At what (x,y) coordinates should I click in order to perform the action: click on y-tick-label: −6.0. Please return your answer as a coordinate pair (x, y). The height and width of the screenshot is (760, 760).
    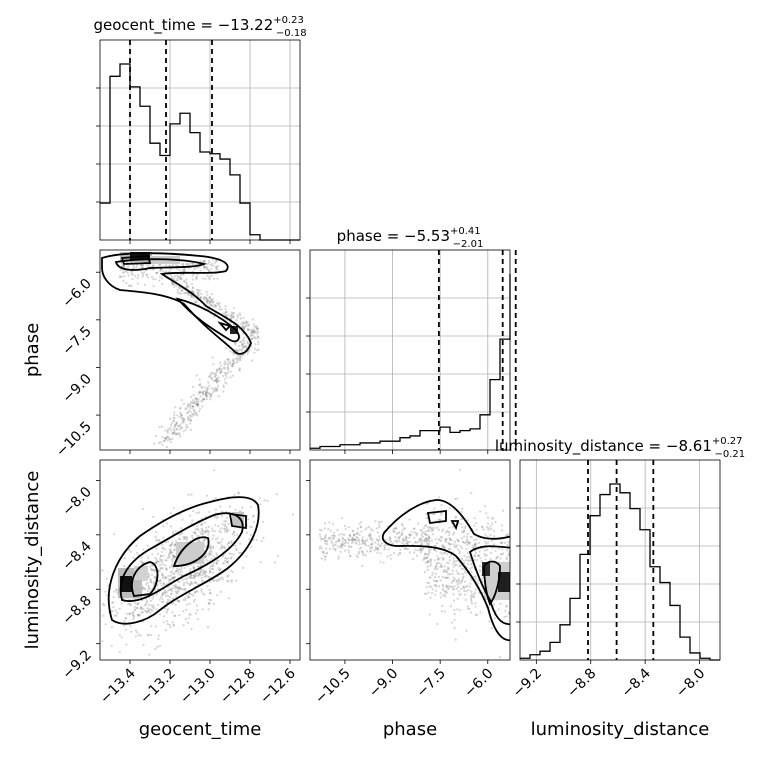
    Looking at the image, I should click on (76, 293).